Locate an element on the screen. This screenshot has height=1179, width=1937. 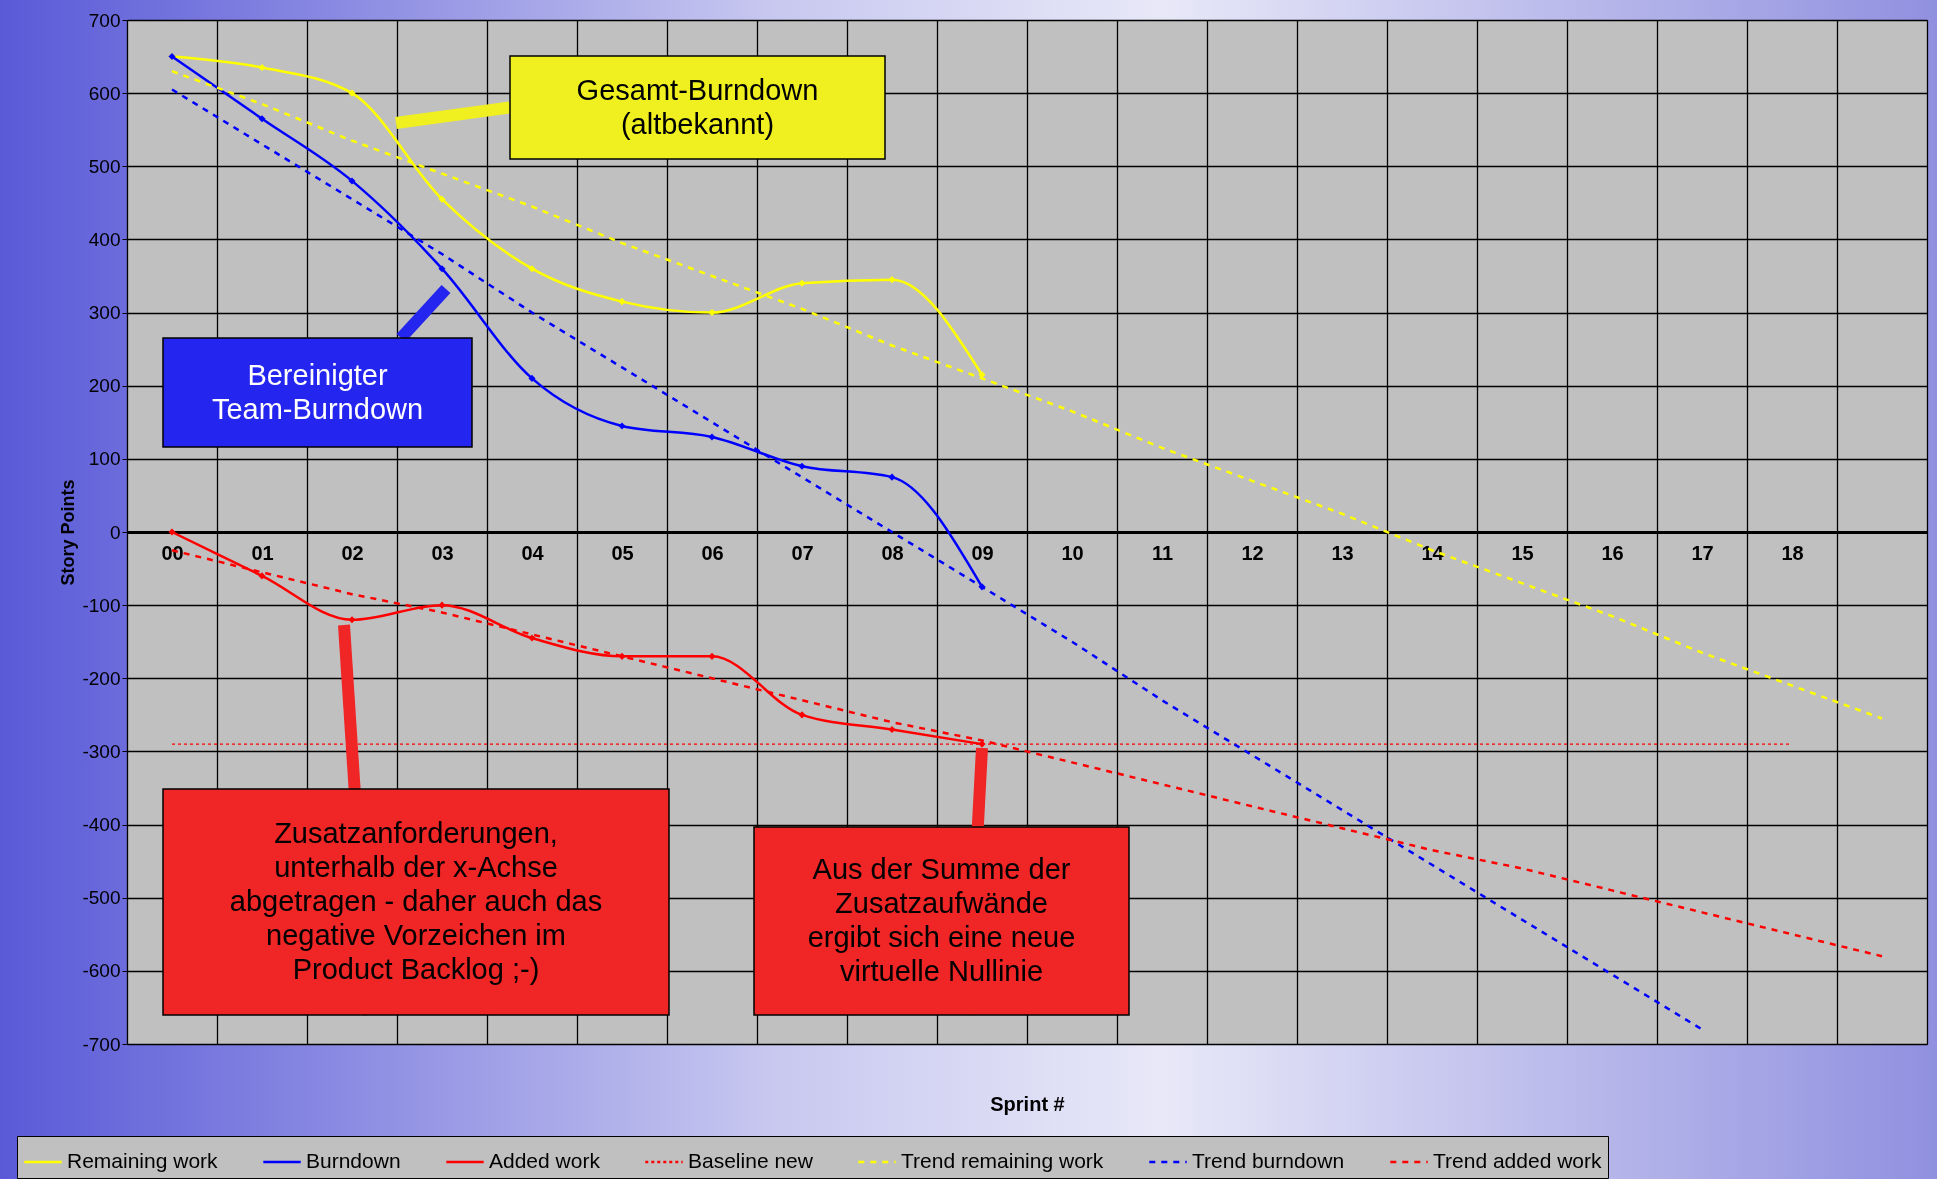
legend-label: Trend remaining work is located at coordinates (1002, 1160).